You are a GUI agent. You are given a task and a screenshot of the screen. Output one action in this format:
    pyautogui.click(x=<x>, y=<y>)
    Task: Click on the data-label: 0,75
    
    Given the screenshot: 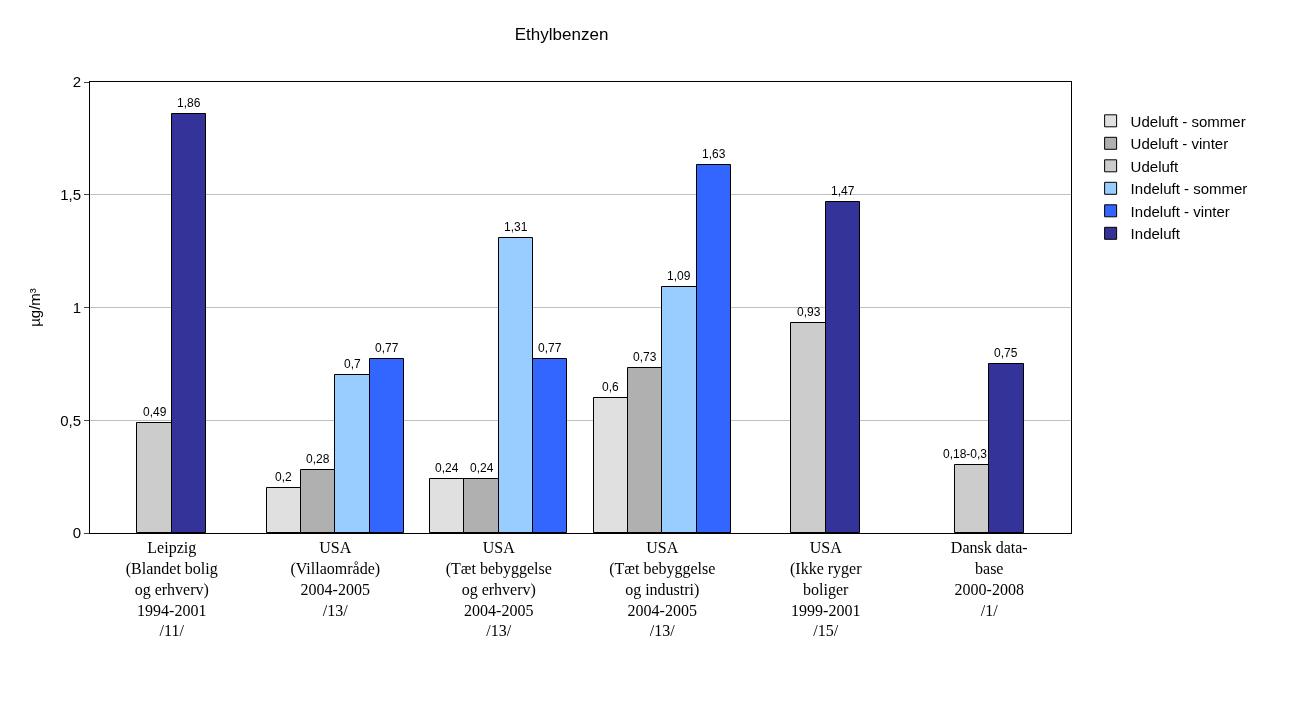 What is the action you would take?
    pyautogui.click(x=1006, y=353)
    